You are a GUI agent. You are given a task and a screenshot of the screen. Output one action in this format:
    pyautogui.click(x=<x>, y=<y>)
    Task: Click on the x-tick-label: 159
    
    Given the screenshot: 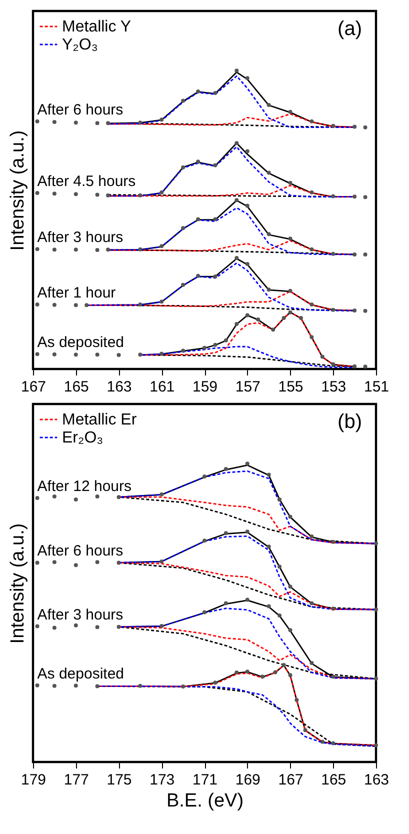 What is the action you would take?
    pyautogui.click(x=205, y=387)
    